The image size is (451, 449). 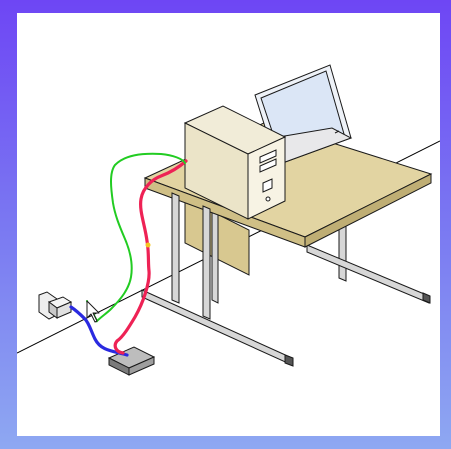 What do you see at coordinates (235, 162) in the screenshot?
I see `computer-tower` at bounding box center [235, 162].